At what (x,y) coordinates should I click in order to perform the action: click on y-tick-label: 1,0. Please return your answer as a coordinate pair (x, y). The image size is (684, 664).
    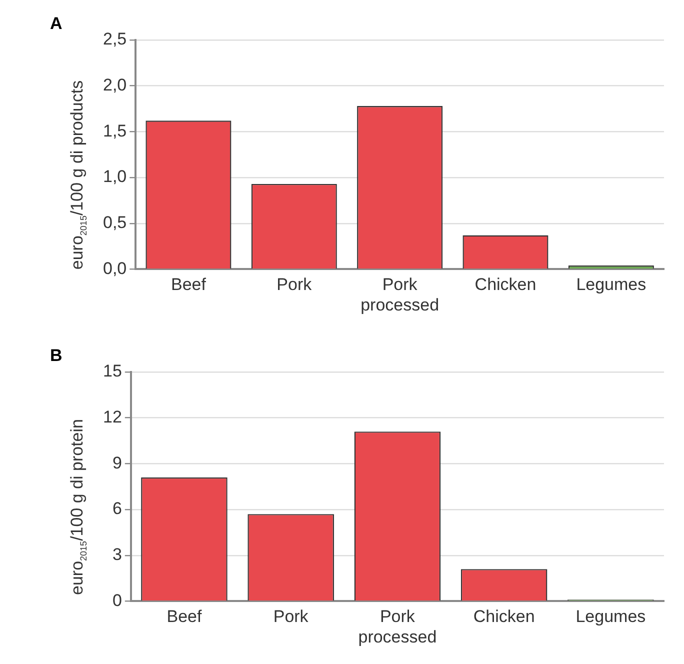
    Looking at the image, I should click on (114, 176).